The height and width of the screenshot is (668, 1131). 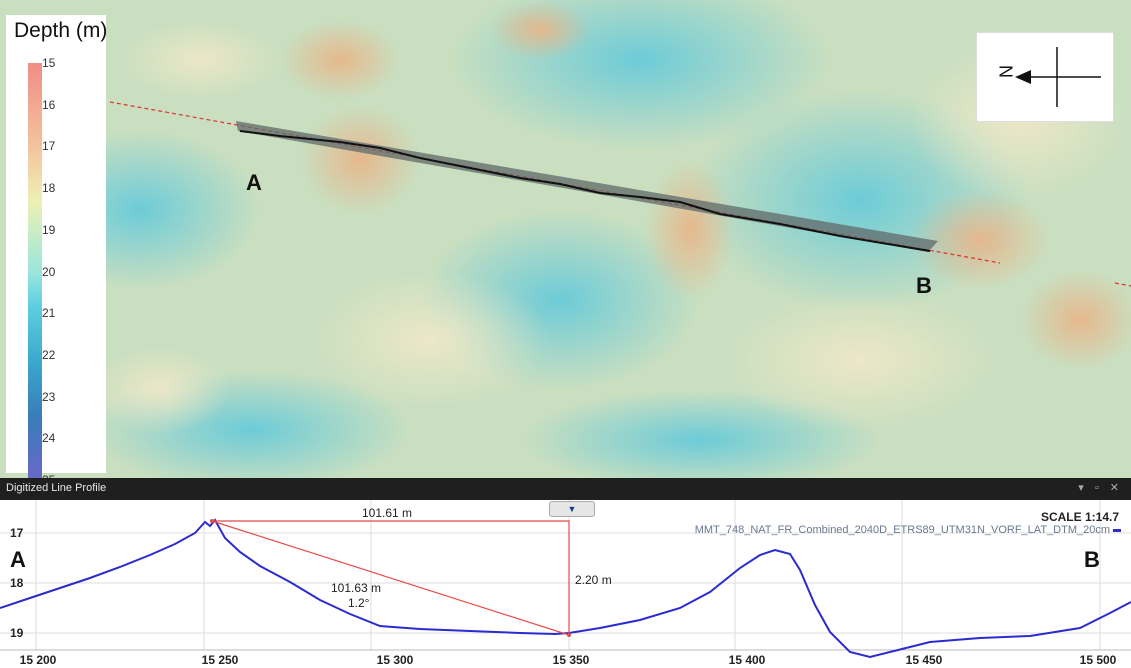 I want to click on legend-tick: 23, so click(x=49, y=396).